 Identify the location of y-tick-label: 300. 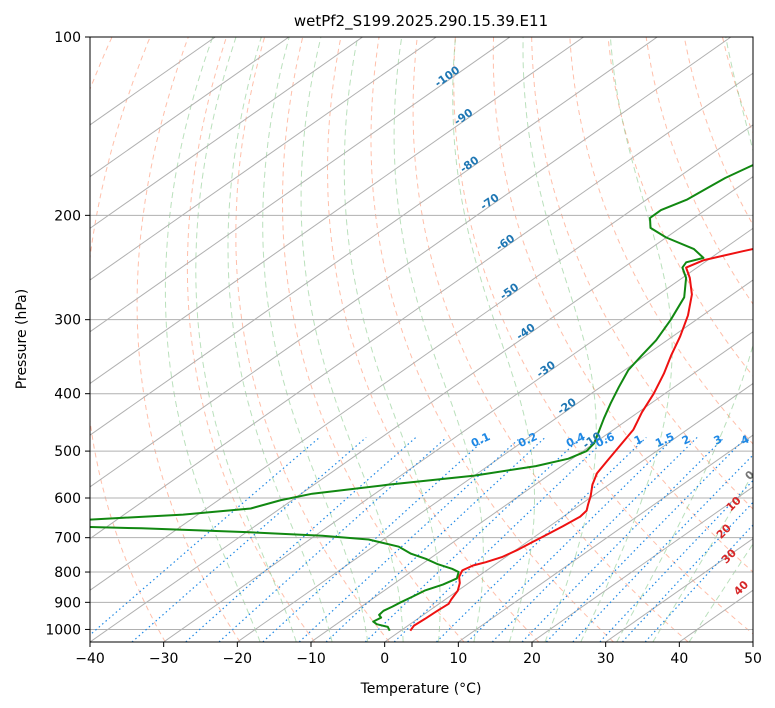
(67, 321).